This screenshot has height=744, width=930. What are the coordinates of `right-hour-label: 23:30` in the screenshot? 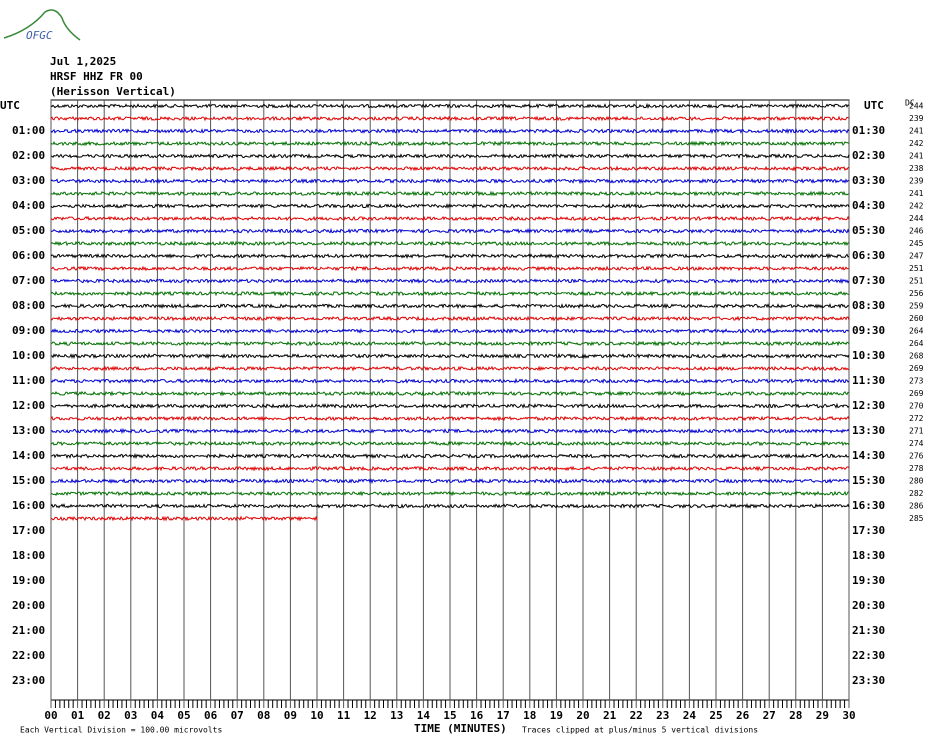 It's located at (868, 680).